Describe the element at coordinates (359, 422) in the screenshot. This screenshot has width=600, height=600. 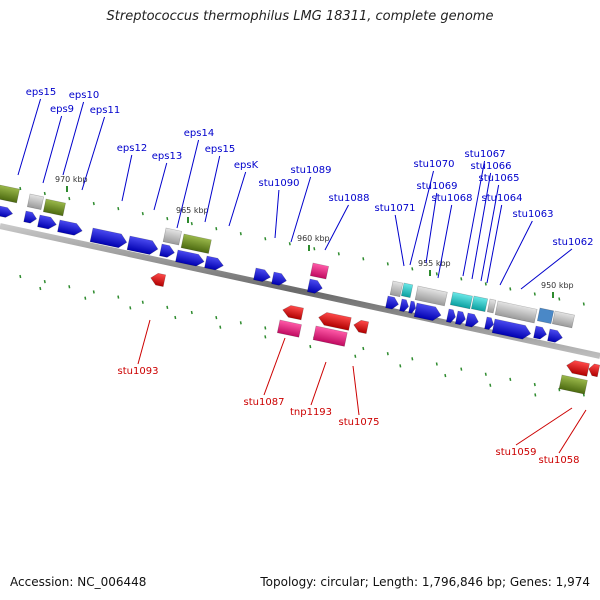
I see `reverse-gene-label: stu1075` at that location.